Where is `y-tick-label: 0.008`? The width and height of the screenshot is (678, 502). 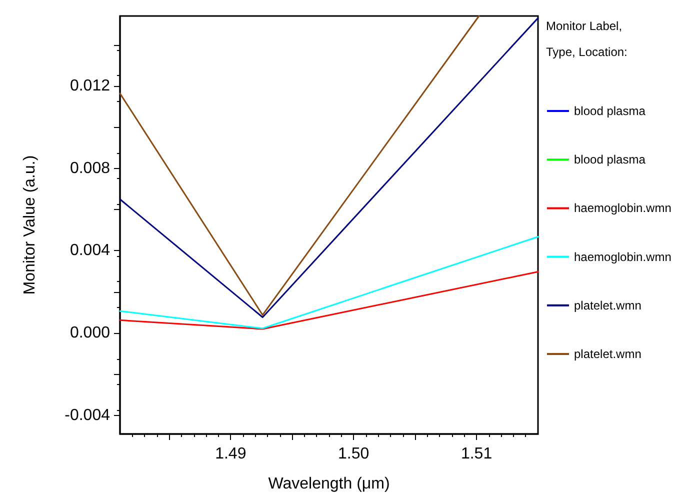
y-tick-label: 0.008 is located at coordinates (90, 168).